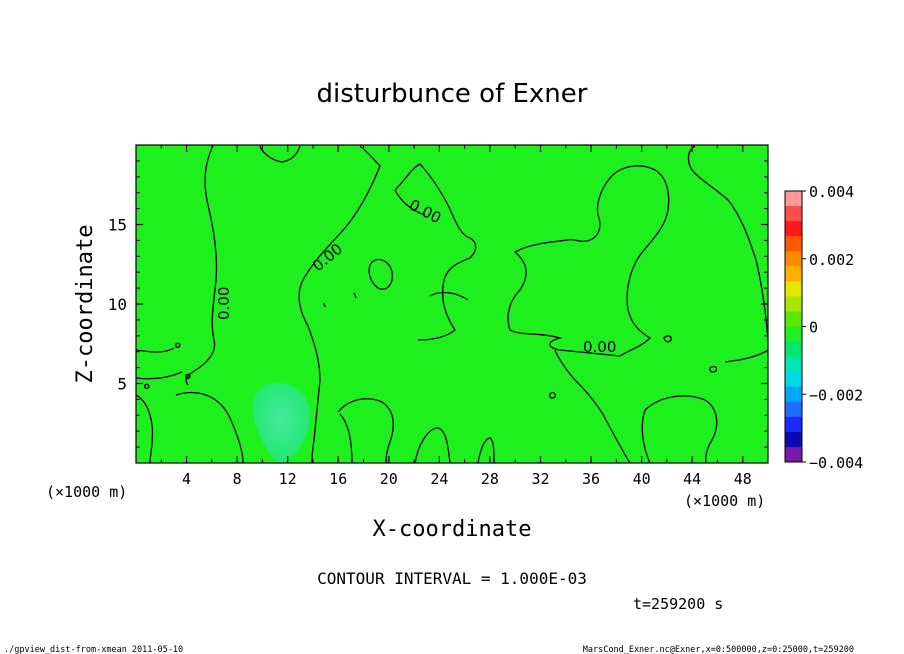  I want to click on y-tick-label: 15, so click(117, 225).